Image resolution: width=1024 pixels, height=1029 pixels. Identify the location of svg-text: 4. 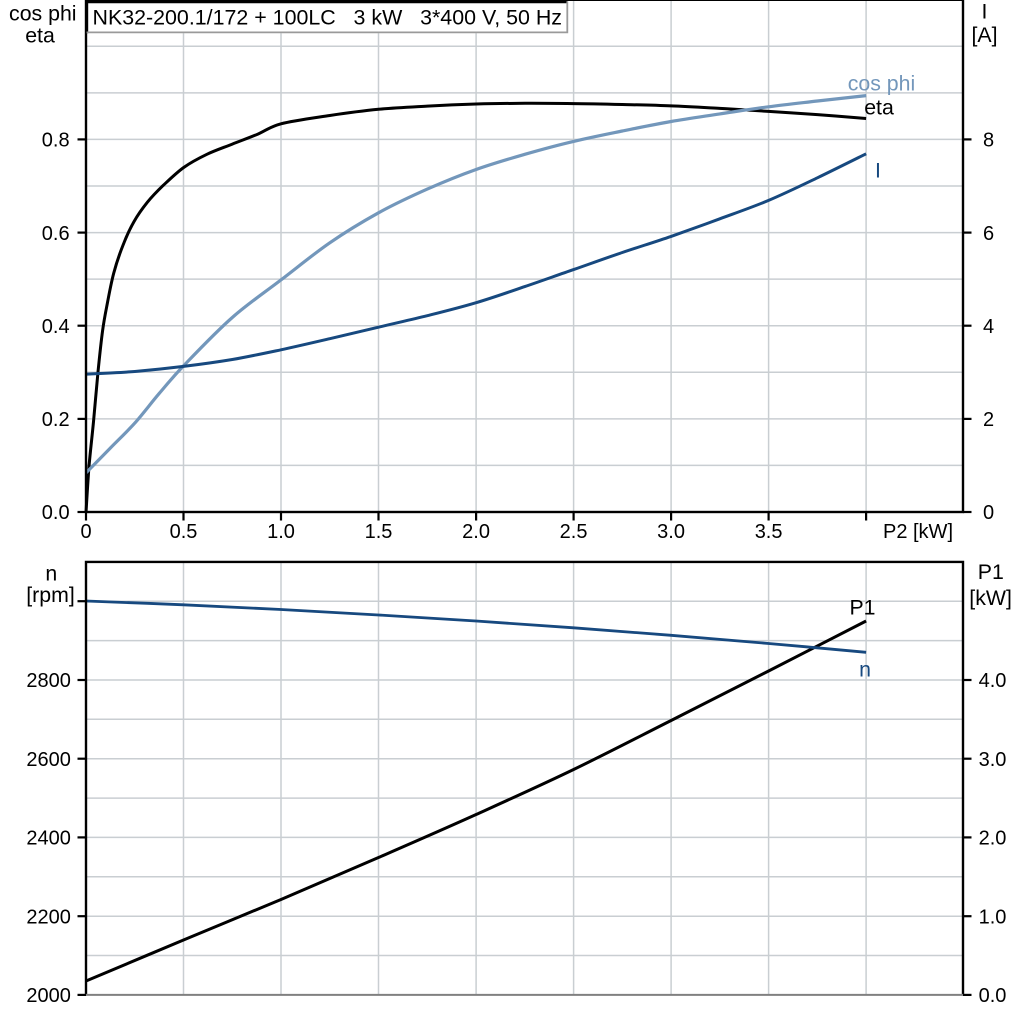
(988, 327).